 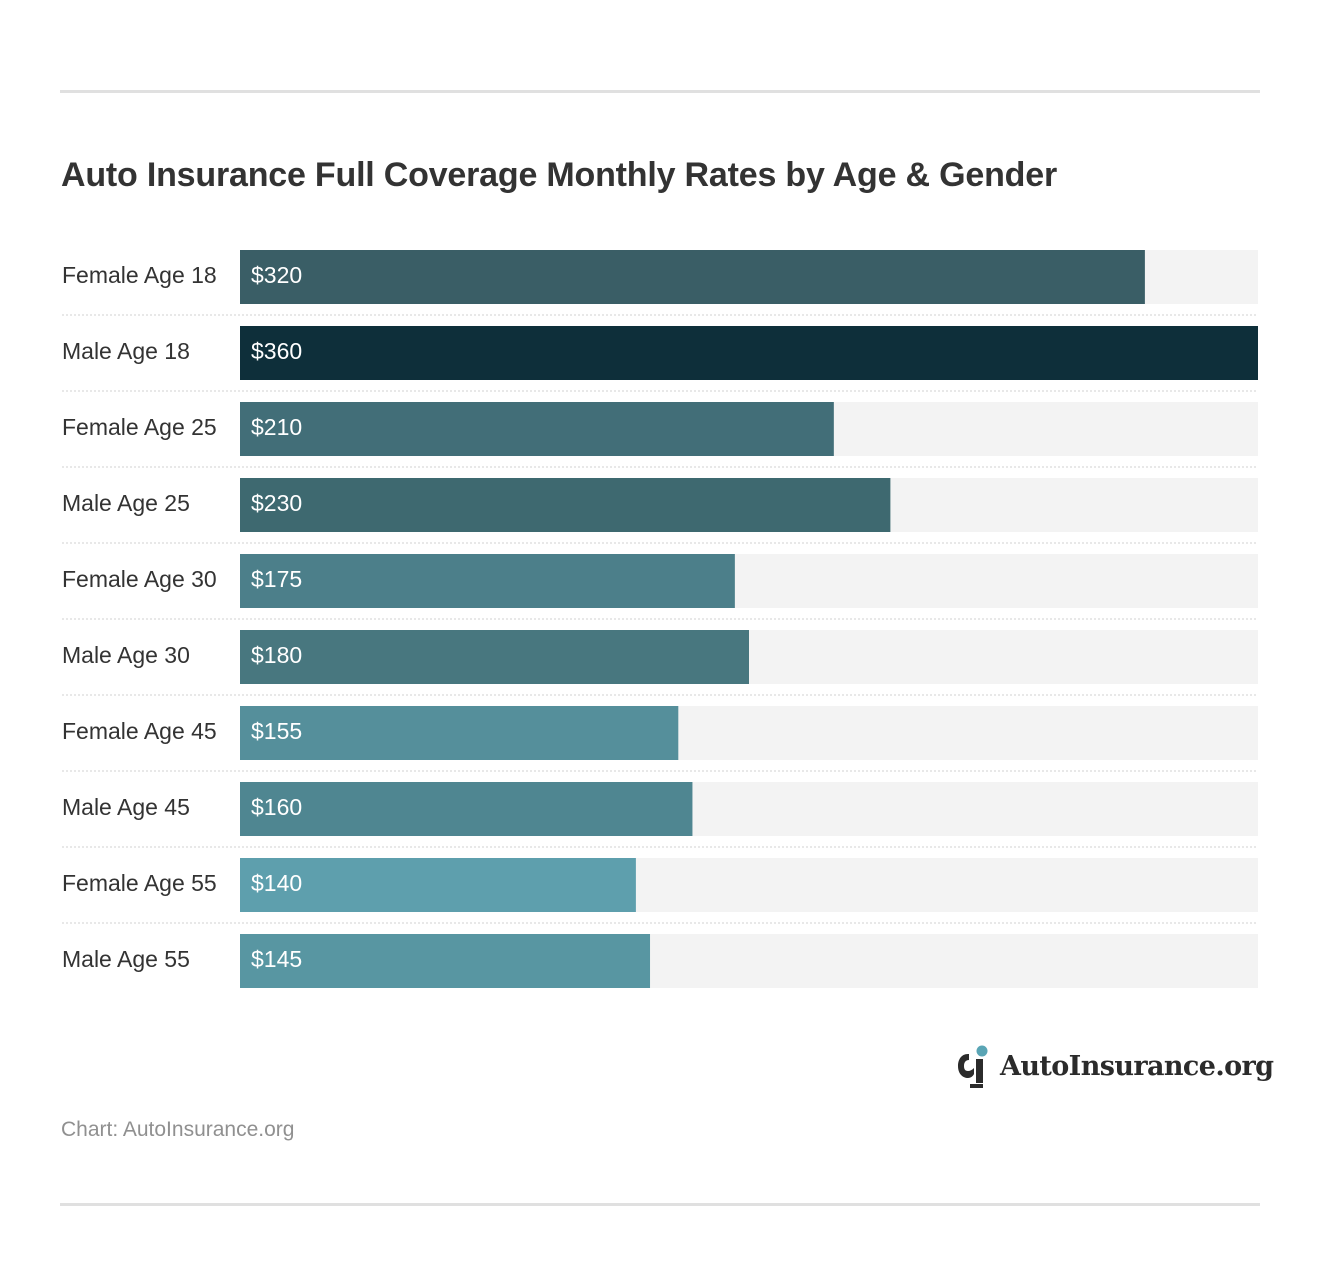 What do you see at coordinates (276, 807) in the screenshot?
I see `value-label: $160` at bounding box center [276, 807].